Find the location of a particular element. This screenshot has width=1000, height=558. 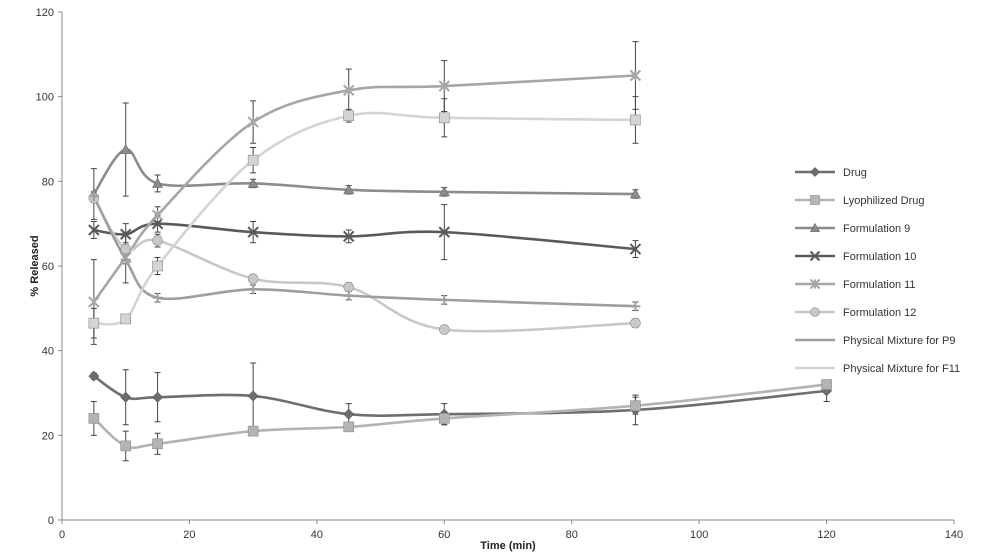

legend-item-physical-mixture-for-f11: Physical Mixture for F11 is located at coordinates (877, 369).